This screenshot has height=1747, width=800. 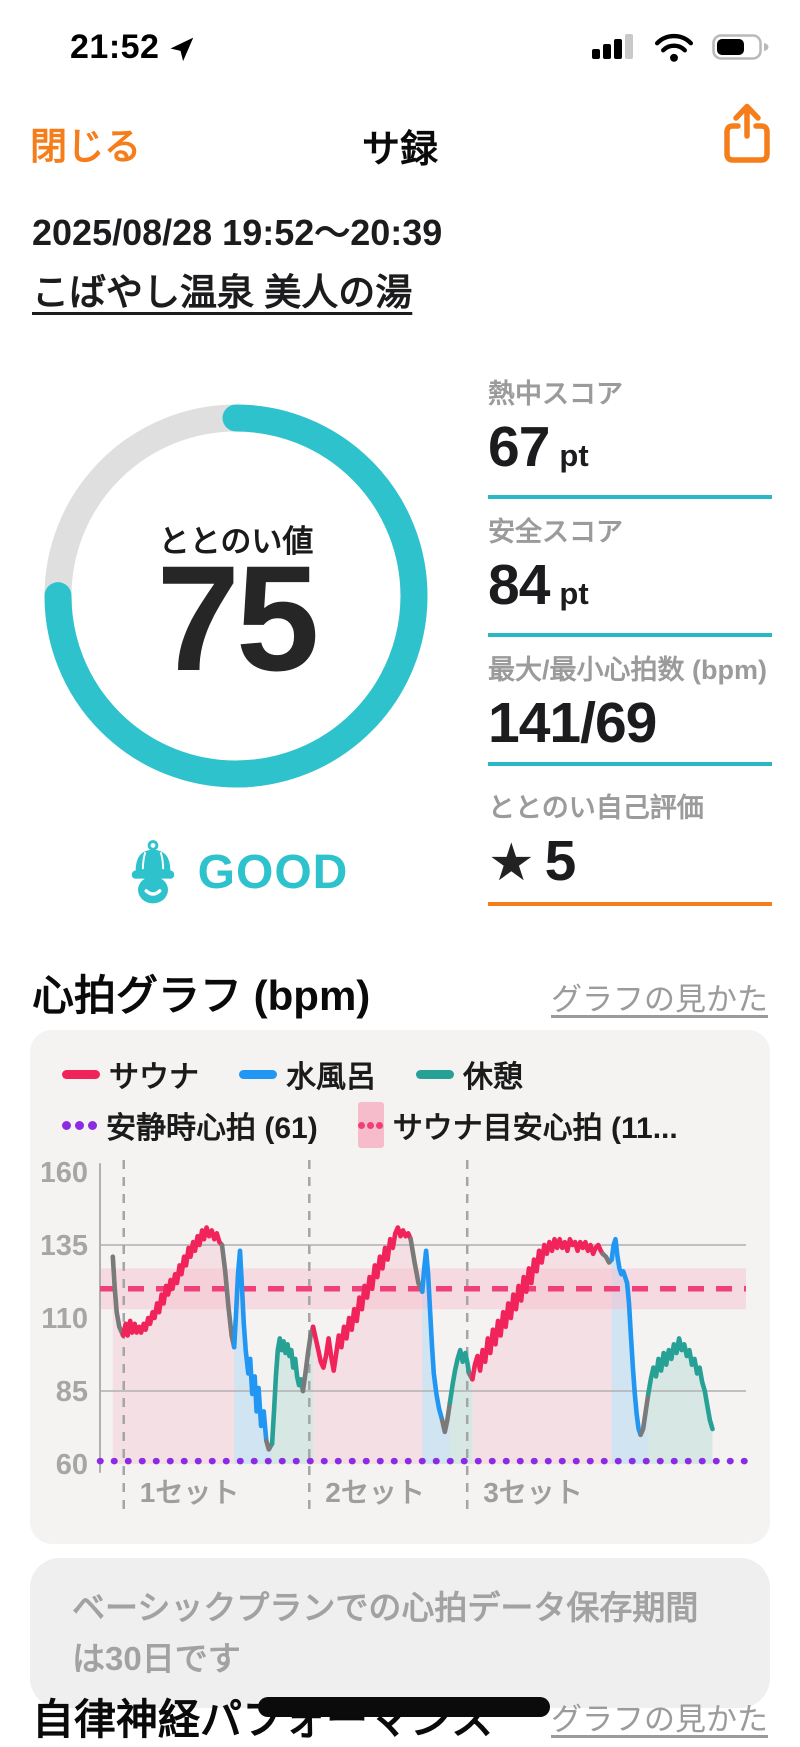 I want to click on redaction-bar, so click(x=404, y=1707).